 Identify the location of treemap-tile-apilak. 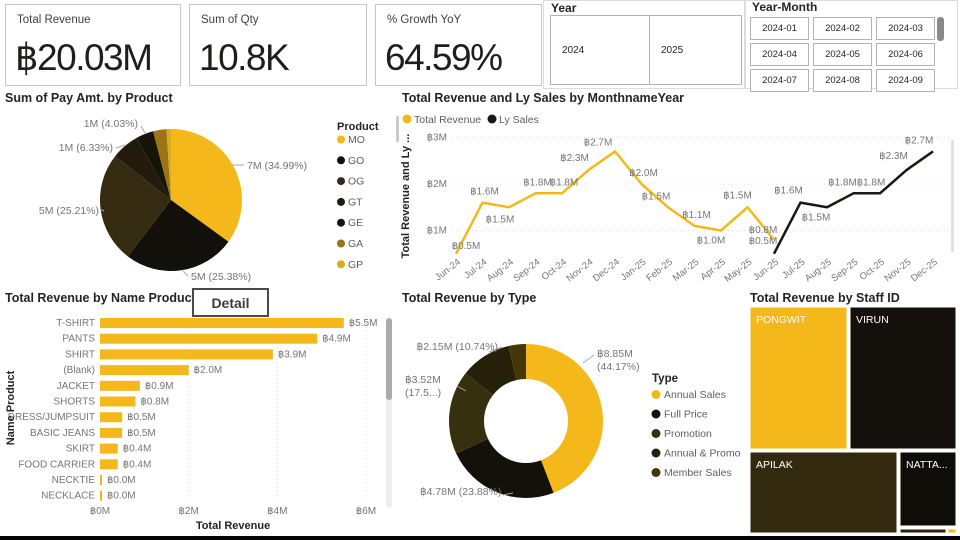
(823, 492).